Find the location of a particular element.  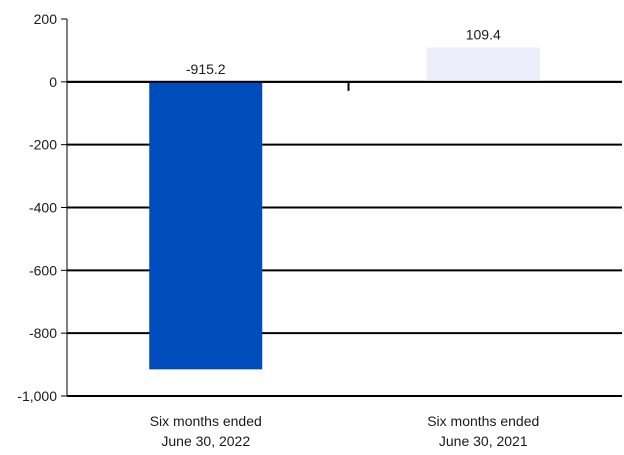

y-tick-label: -800 is located at coordinates (43, 333).